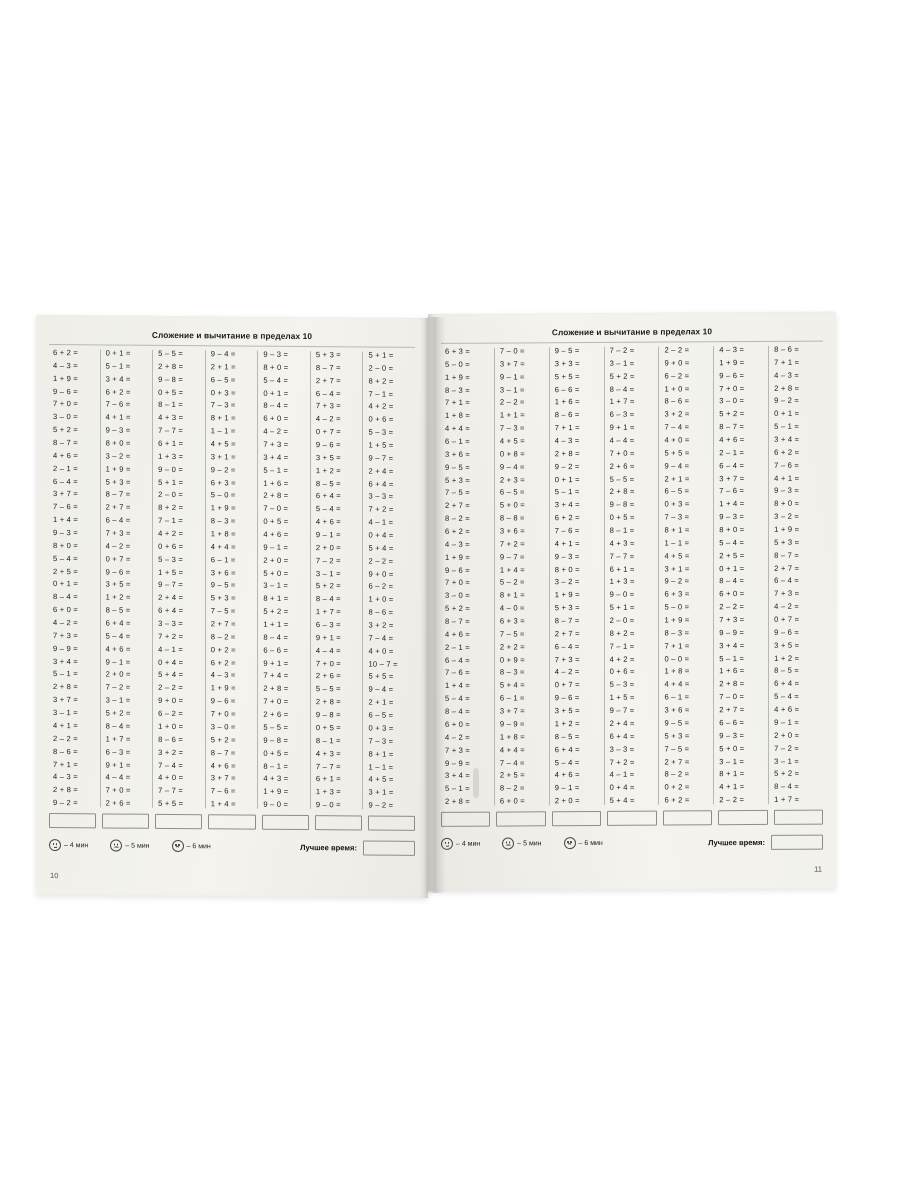  Describe the element at coordinates (732, 607) in the screenshot. I see `problem-expression: 2 – 2 =` at that location.